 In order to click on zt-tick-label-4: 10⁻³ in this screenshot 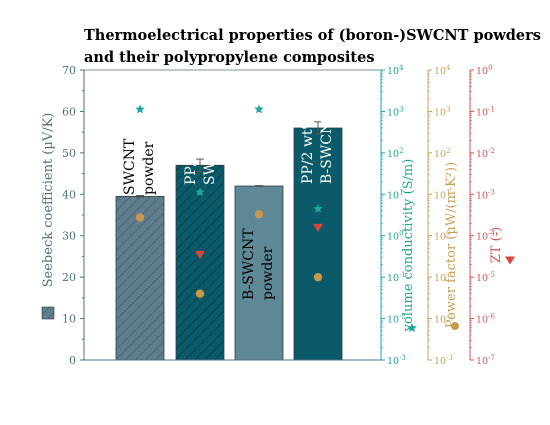, I will do `click(485, 194)`.